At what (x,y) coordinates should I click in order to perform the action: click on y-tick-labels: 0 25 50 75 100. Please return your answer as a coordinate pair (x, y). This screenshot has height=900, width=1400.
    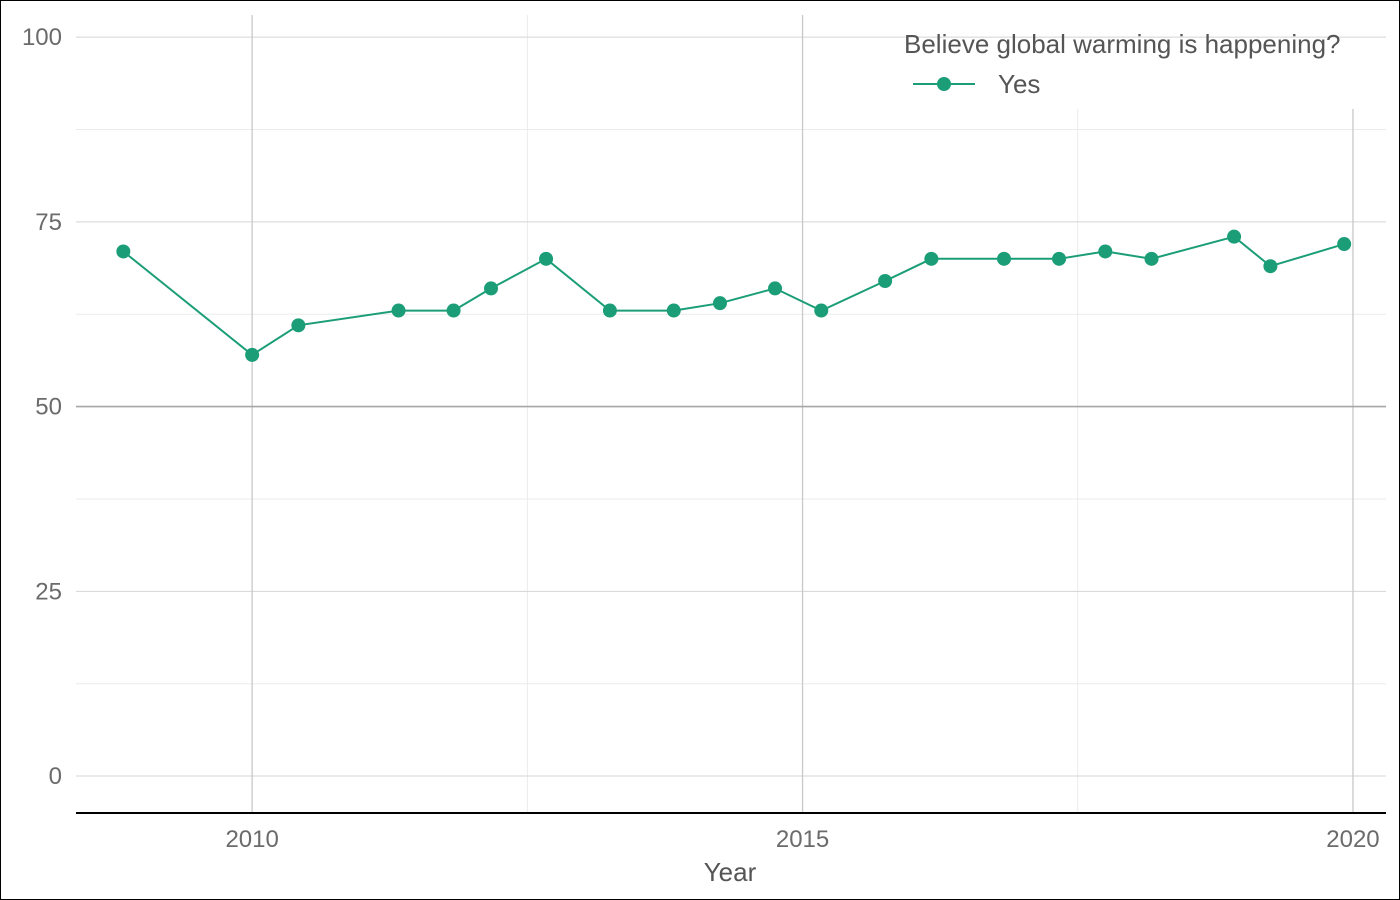
    Looking at the image, I should click on (42, 407).